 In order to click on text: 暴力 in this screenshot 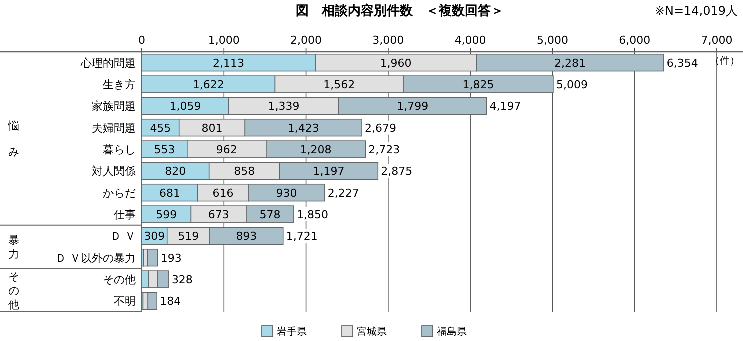, I will do `click(14, 247)`.